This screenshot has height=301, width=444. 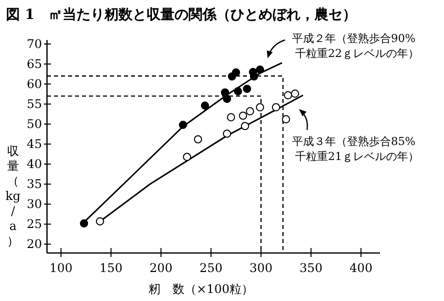 What do you see at coordinates (61, 268) in the screenshot?
I see `x-tick-label: 100` at bounding box center [61, 268].